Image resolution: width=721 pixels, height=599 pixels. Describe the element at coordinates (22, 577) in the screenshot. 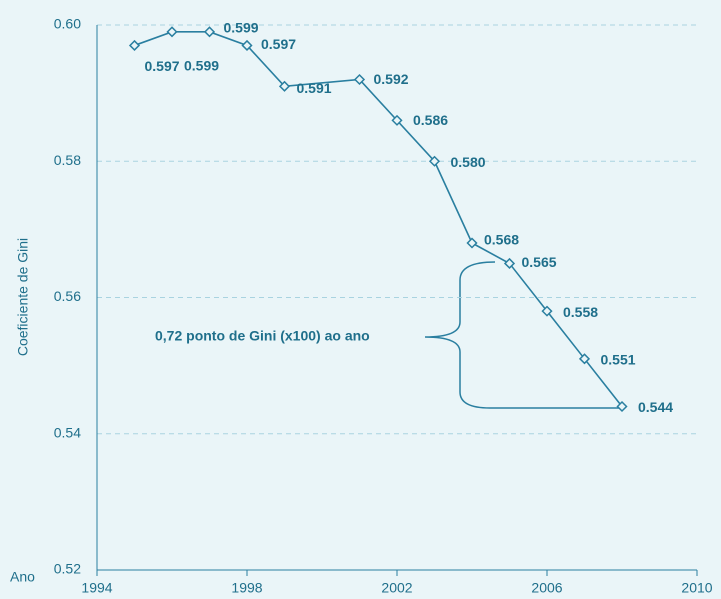

I see `x-axis-label: Ano` at that location.